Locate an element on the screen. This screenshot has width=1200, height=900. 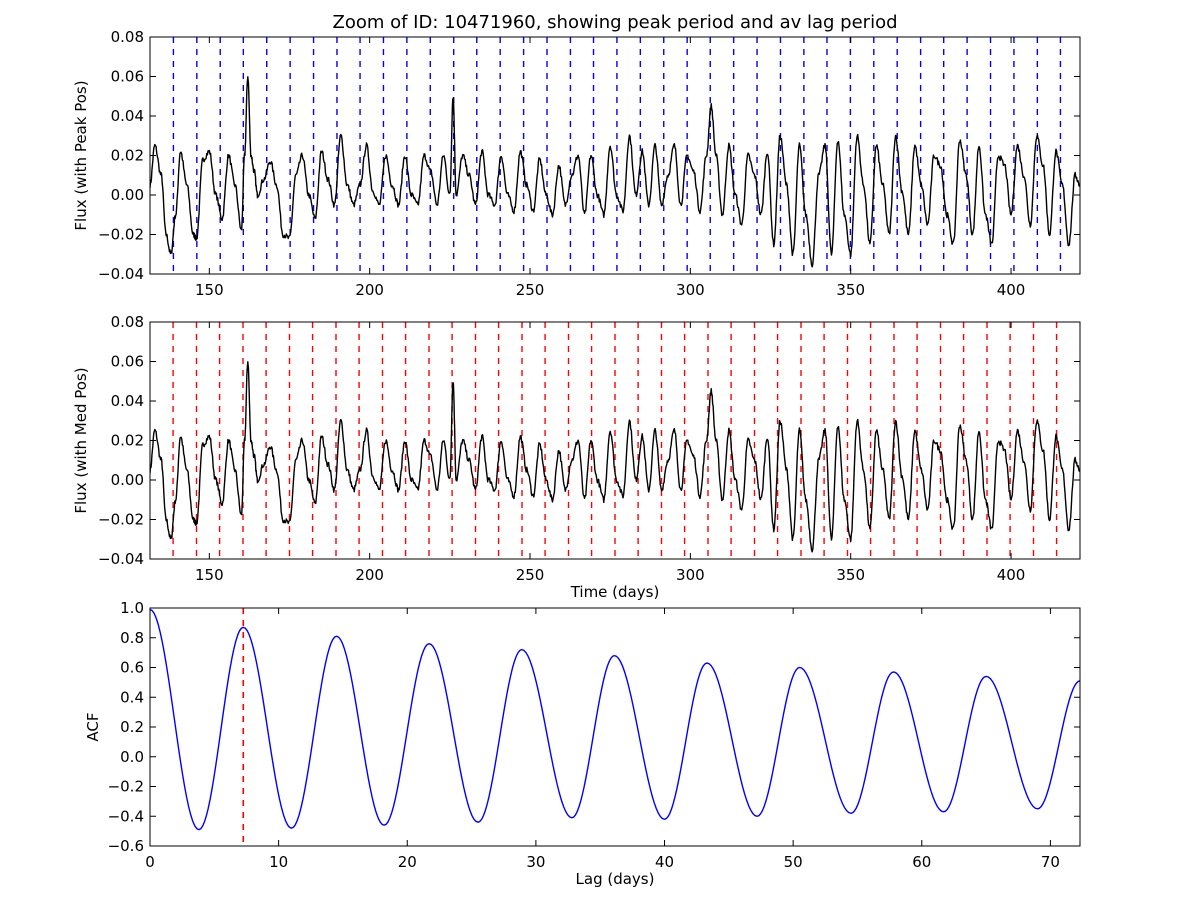
x-tick-label: 50 is located at coordinates (793, 862).